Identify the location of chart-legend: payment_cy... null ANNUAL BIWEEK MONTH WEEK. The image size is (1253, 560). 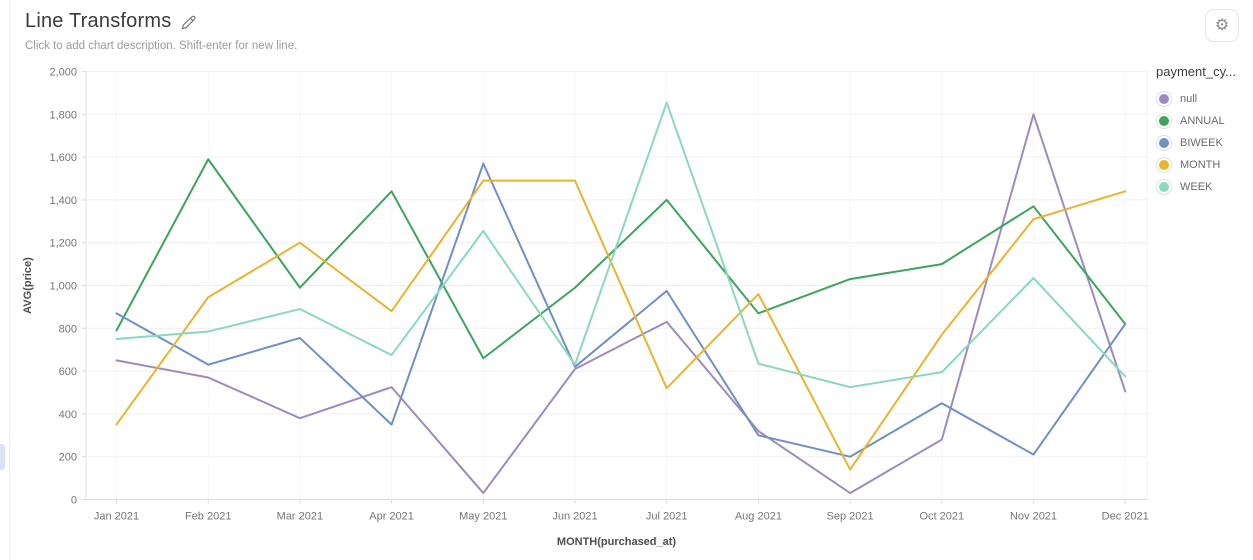
(1203, 131).